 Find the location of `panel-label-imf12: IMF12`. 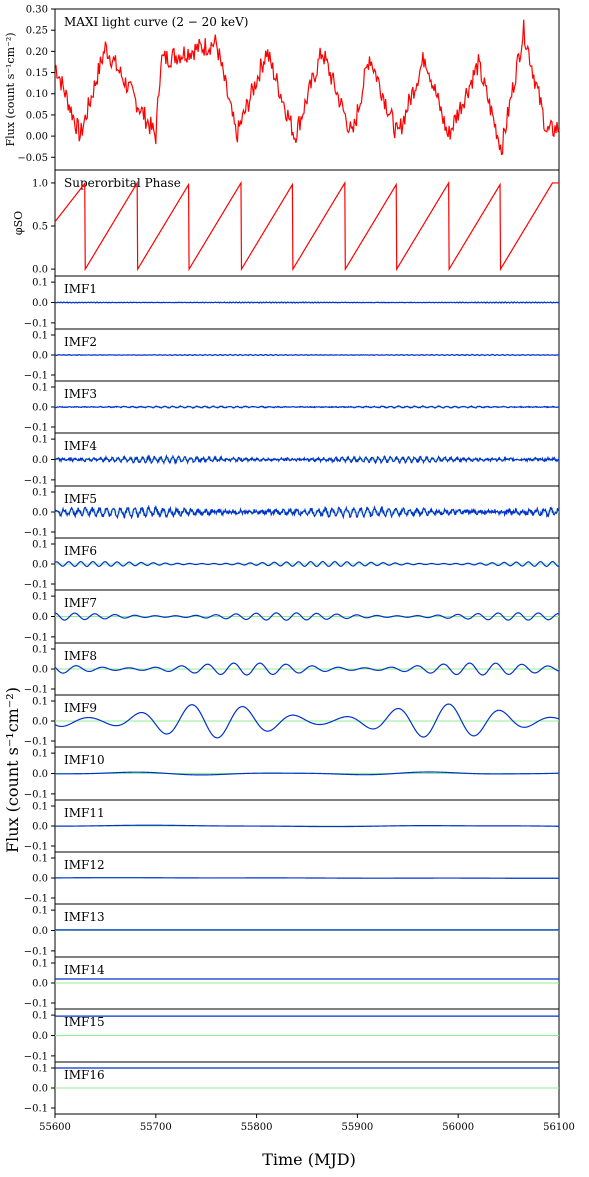

panel-label-imf12: IMF12 is located at coordinates (84, 865).